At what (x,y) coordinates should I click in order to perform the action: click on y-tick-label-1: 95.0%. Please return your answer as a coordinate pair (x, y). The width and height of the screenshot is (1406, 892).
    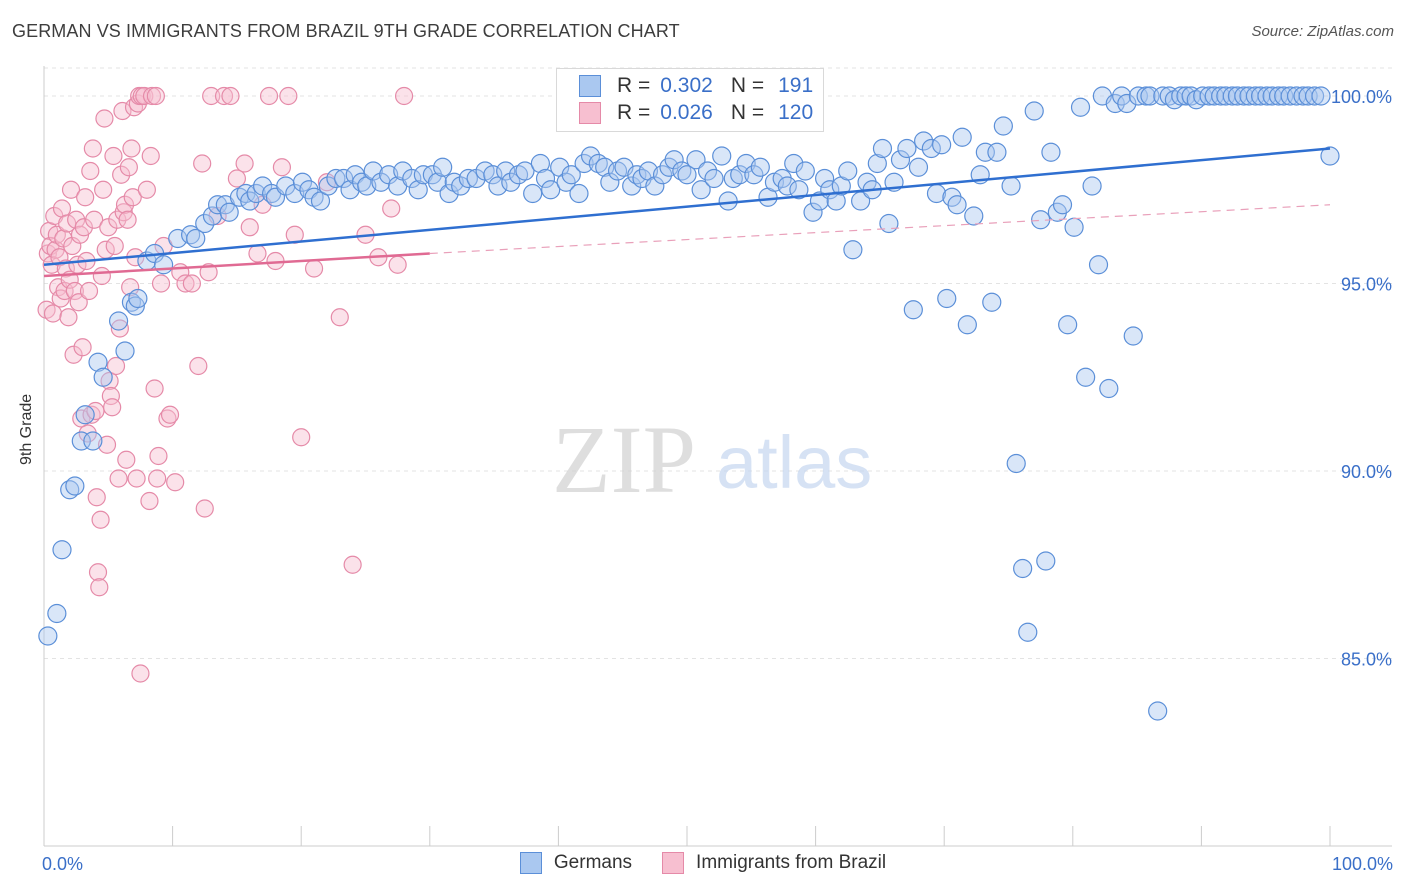
    Looking at the image, I should click on (1366, 285).